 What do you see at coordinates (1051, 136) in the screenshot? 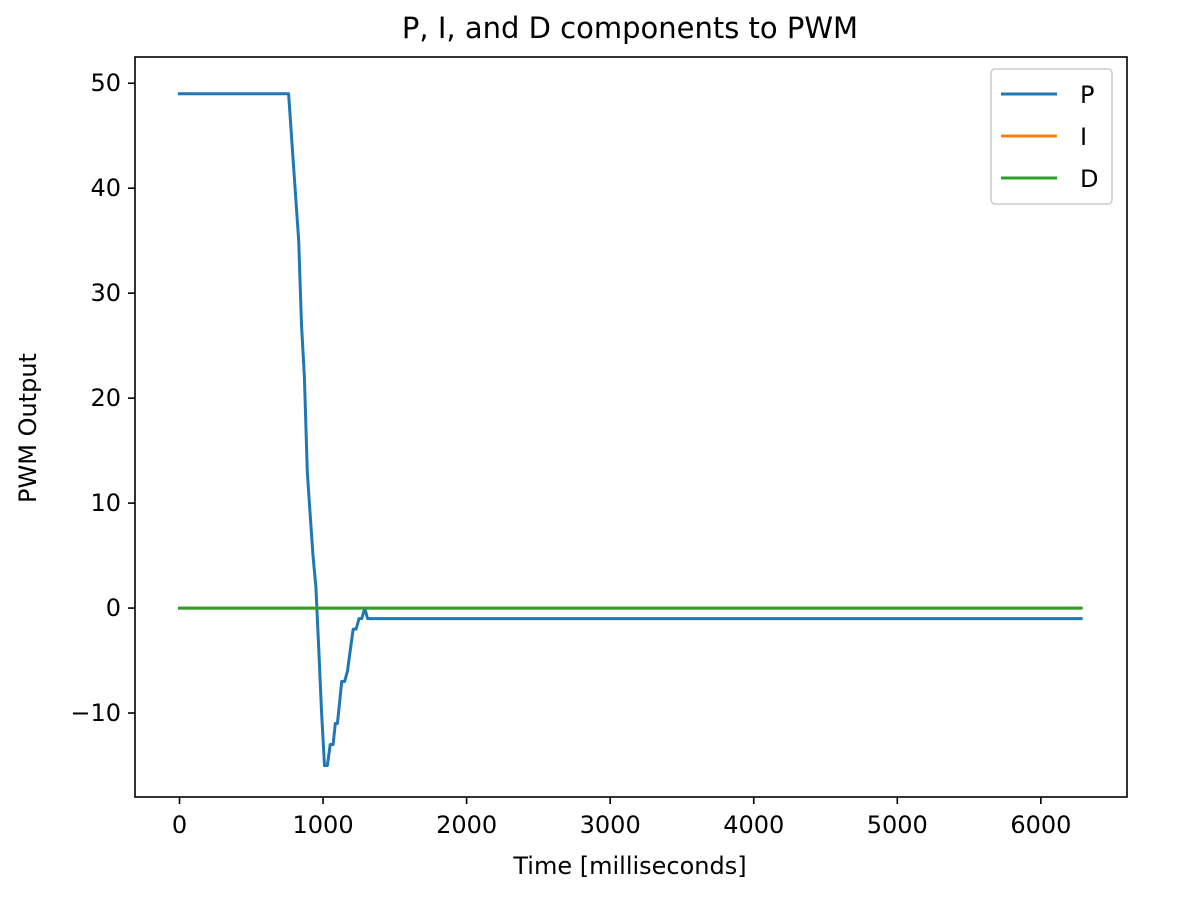
I see `legend: PID` at bounding box center [1051, 136].